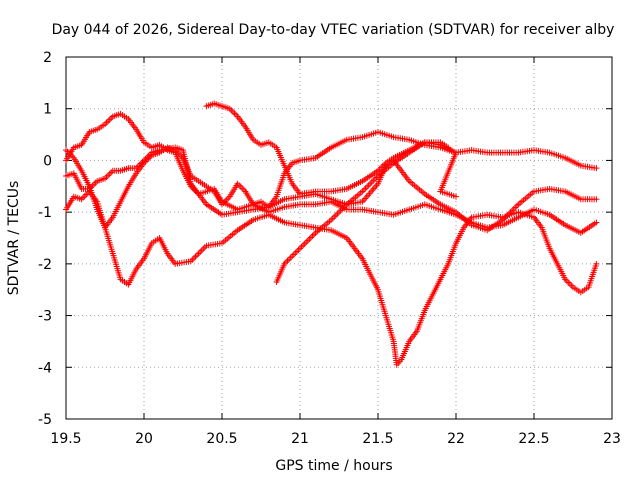  Describe the element at coordinates (377, 439) in the screenshot. I see `x-tick-label: 21.5` at that location.